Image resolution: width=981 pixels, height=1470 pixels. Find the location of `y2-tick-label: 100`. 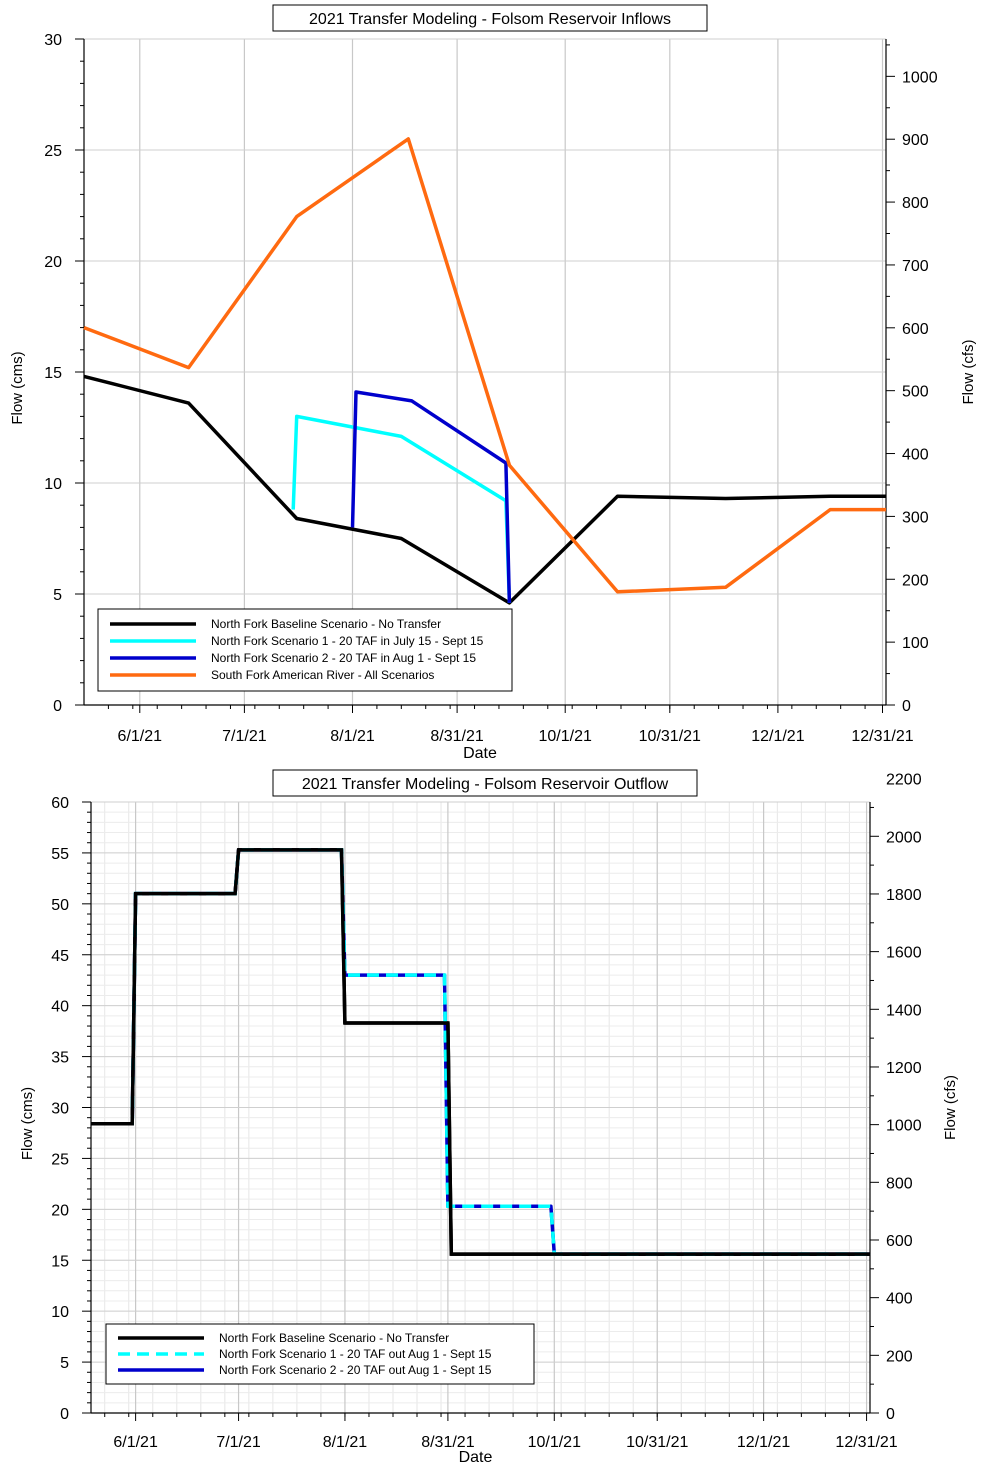

y2-tick-label: 100 is located at coordinates (915, 643).